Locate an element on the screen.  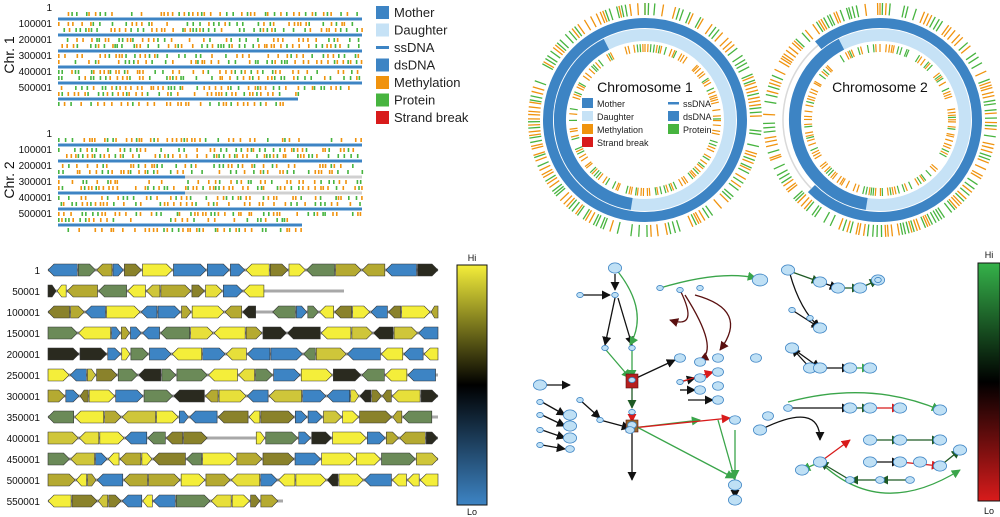
strand_break-legend-label: Strand break is located at coordinates (431, 117).